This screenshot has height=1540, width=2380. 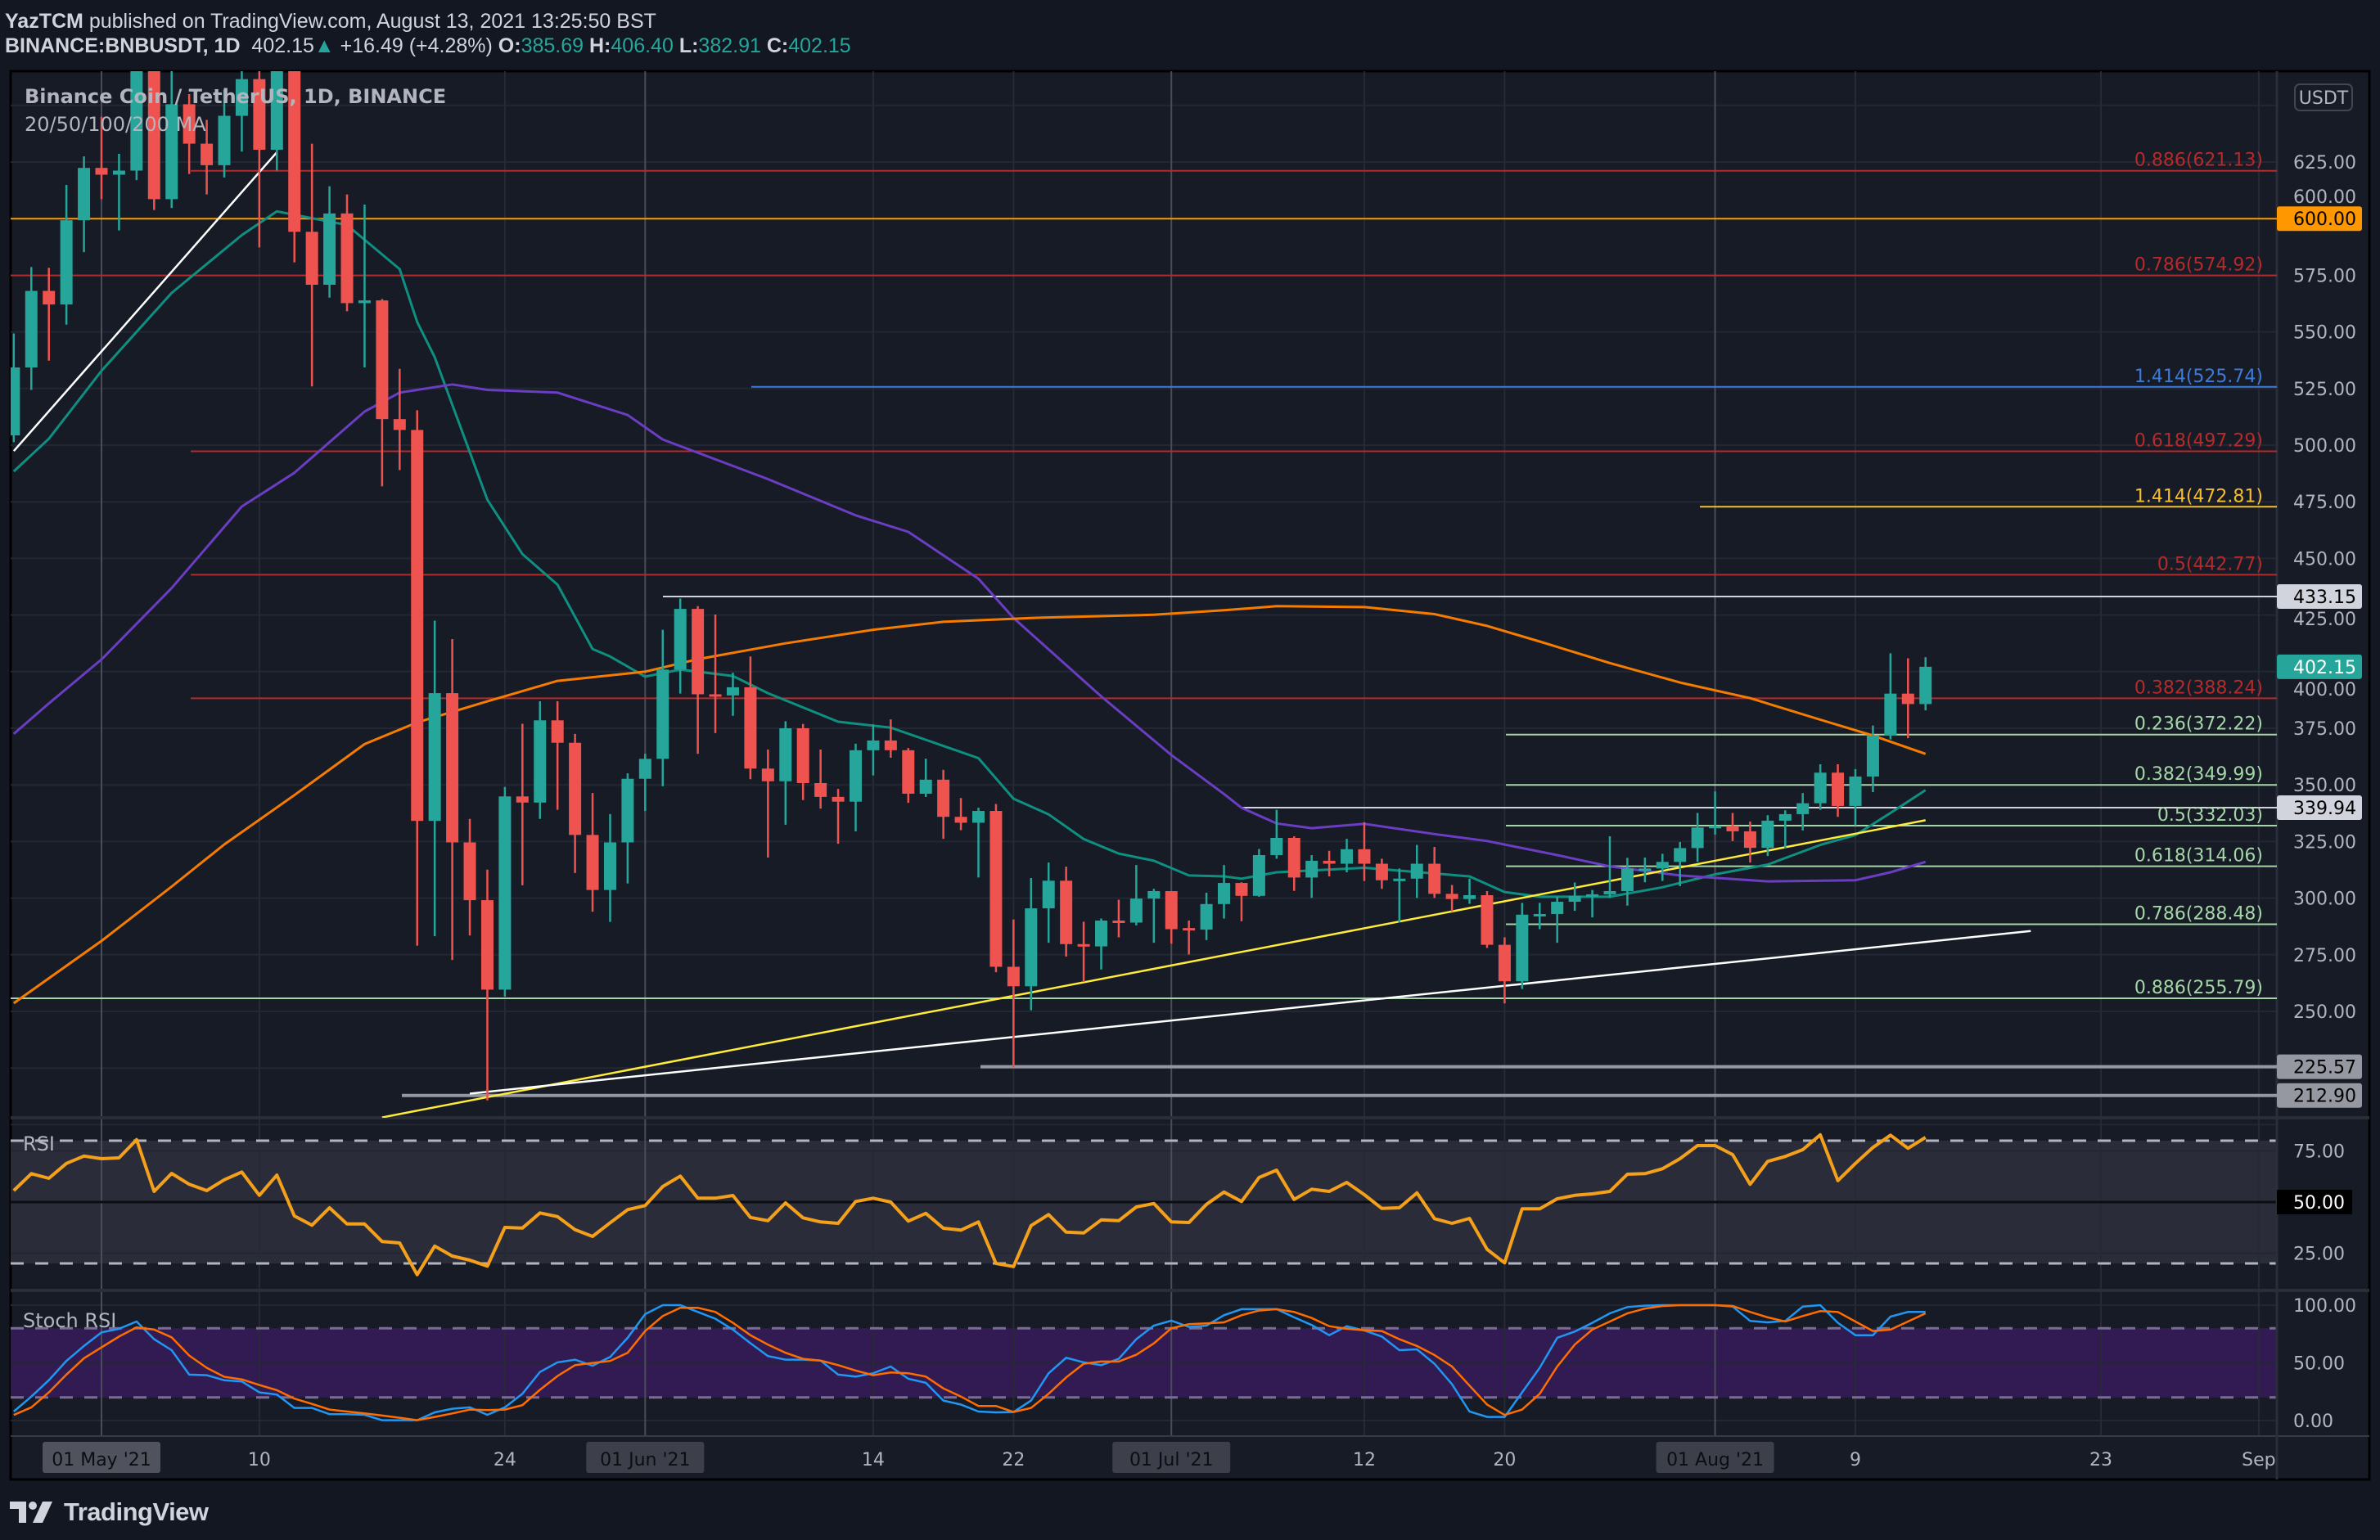 What do you see at coordinates (115, 124) in the screenshot?
I see `chart-legend-indicator: 20/50/100/200 MA` at bounding box center [115, 124].